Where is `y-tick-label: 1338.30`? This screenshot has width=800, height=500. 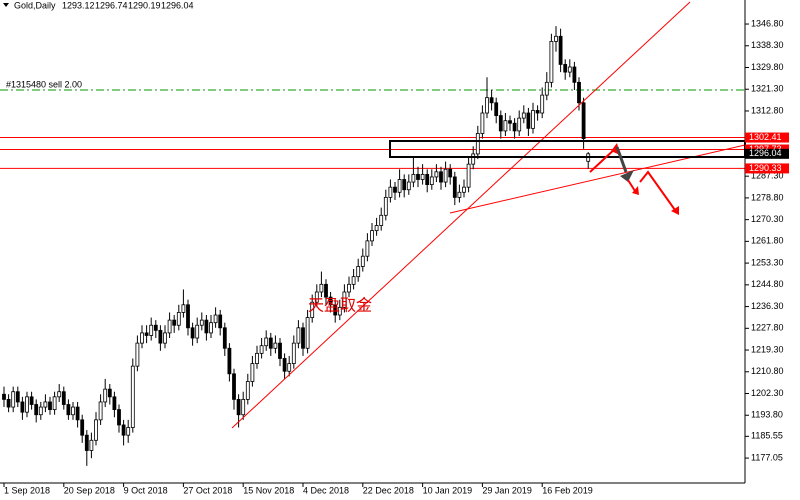 y-tick-label: 1338.30 is located at coordinates (767, 45).